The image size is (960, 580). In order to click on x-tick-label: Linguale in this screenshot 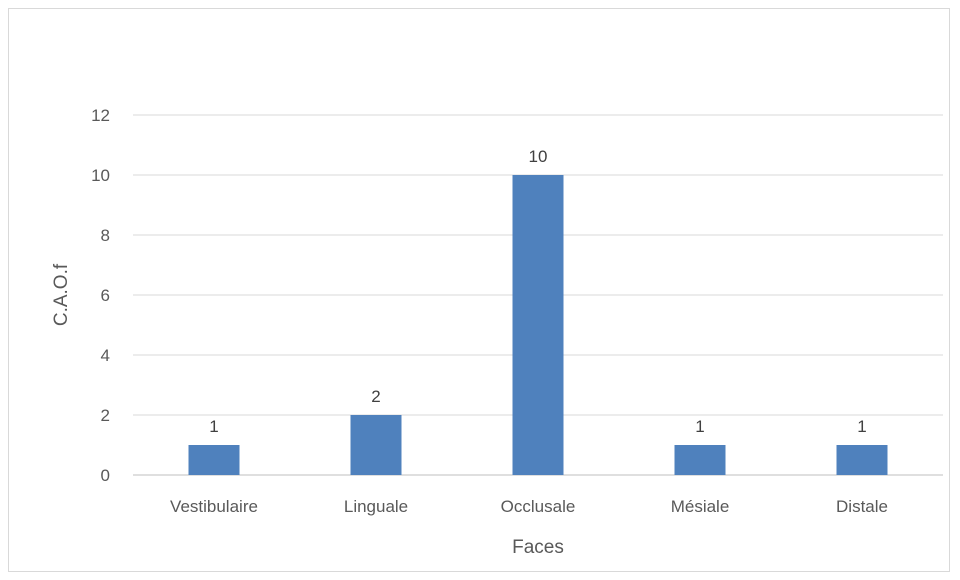, I will do `click(376, 506)`.